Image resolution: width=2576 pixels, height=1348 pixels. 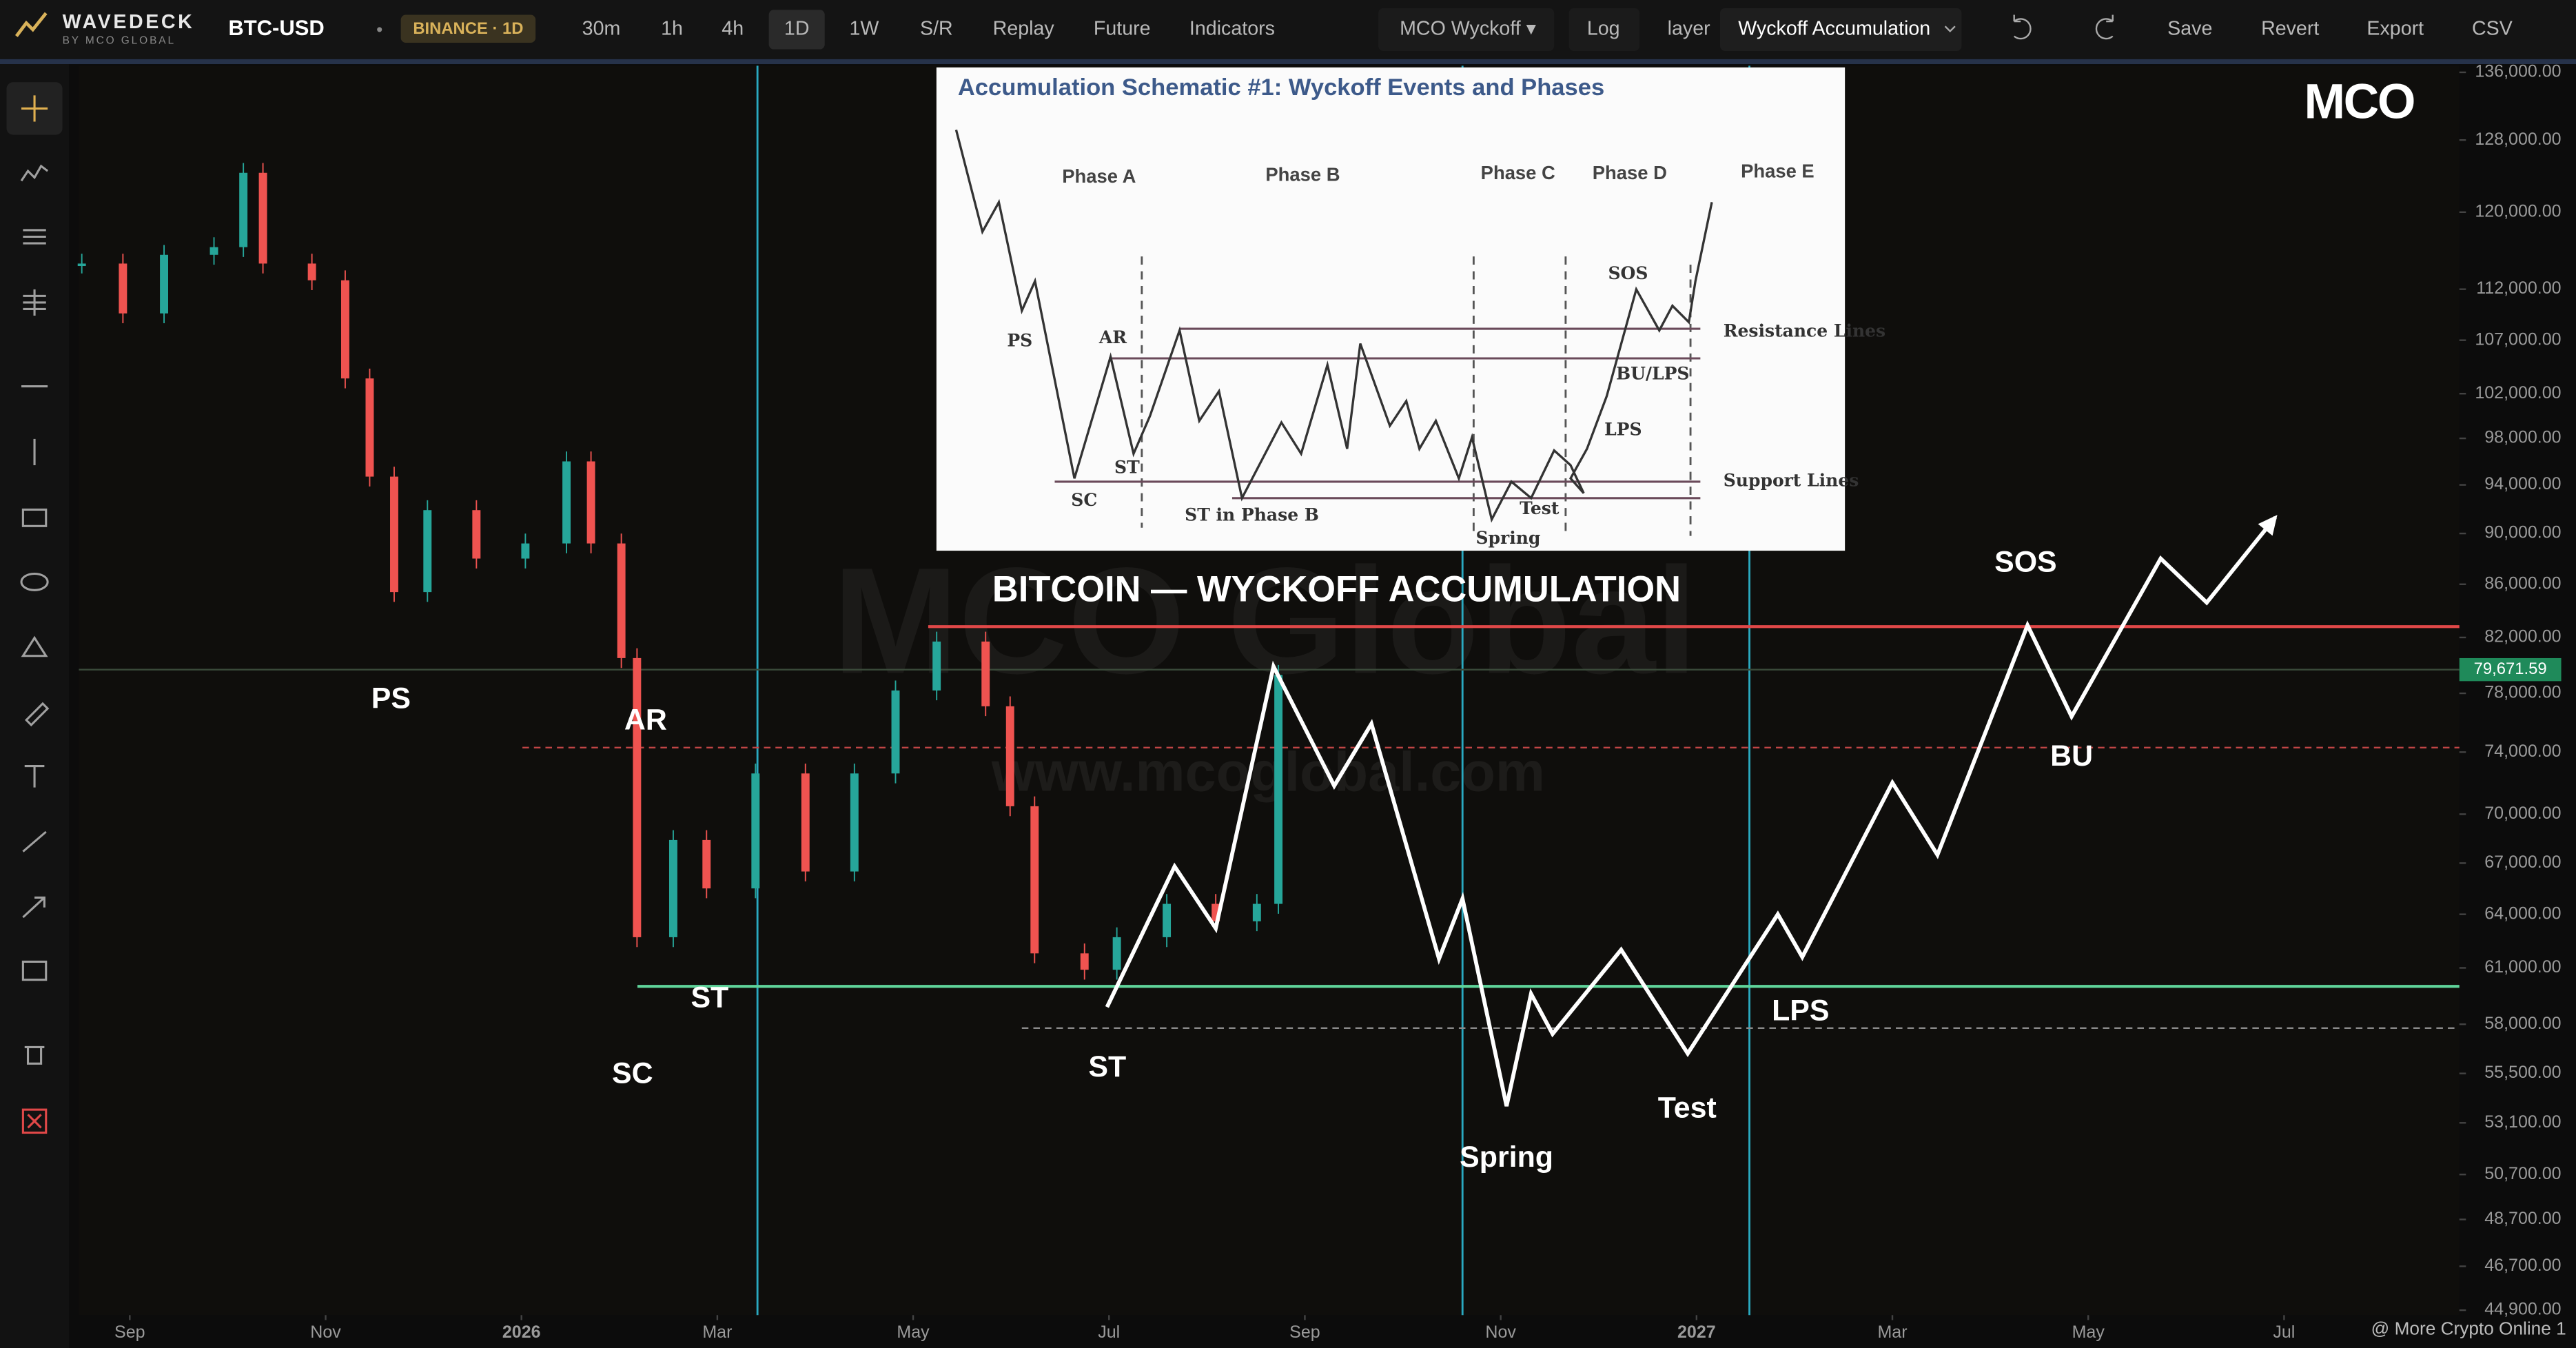 I want to click on tool-arrow, so click(x=33, y=907).